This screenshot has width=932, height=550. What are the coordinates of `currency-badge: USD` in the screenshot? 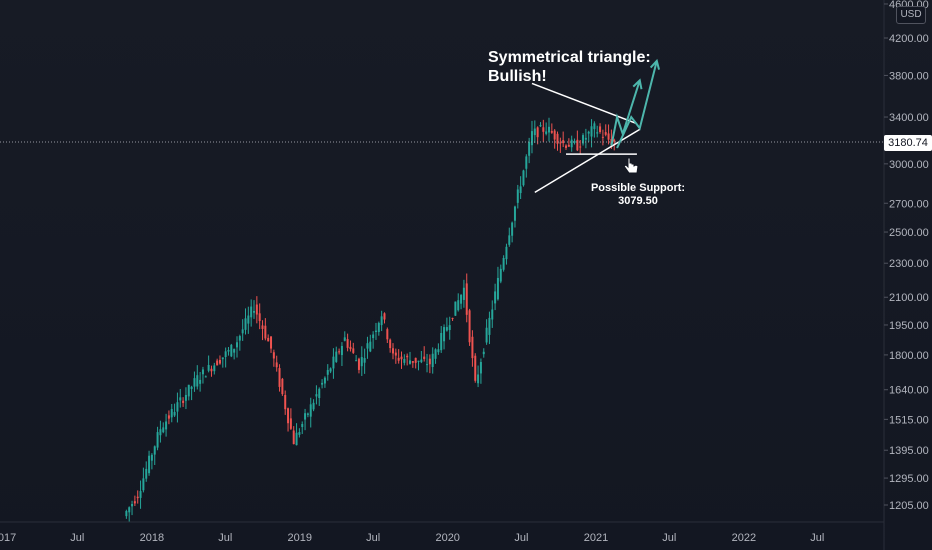 It's located at (911, 15).